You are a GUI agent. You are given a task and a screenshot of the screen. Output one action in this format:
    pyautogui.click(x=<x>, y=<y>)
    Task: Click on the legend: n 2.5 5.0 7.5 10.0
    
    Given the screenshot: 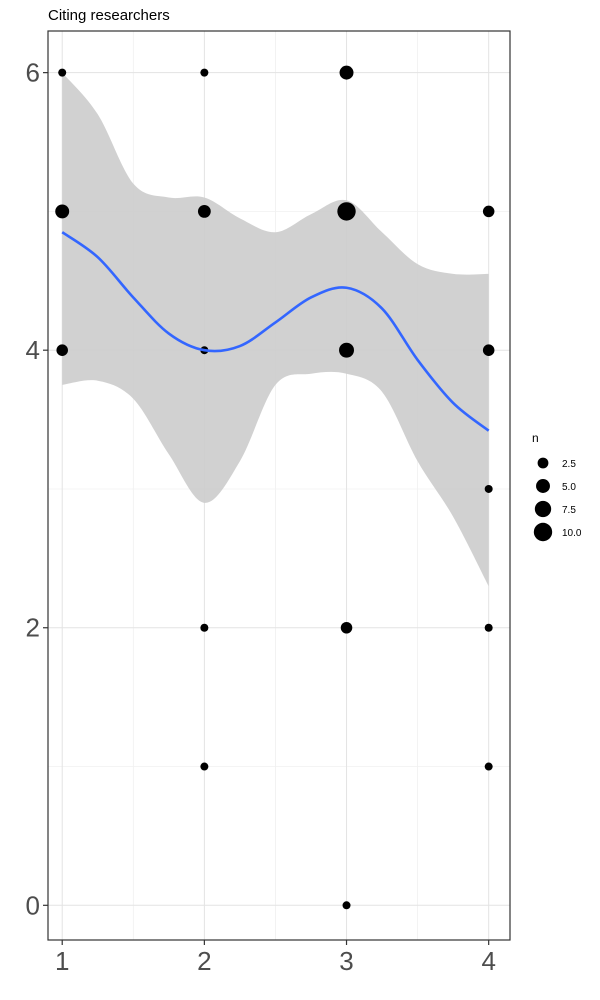 What is the action you would take?
    pyautogui.click(x=557, y=486)
    